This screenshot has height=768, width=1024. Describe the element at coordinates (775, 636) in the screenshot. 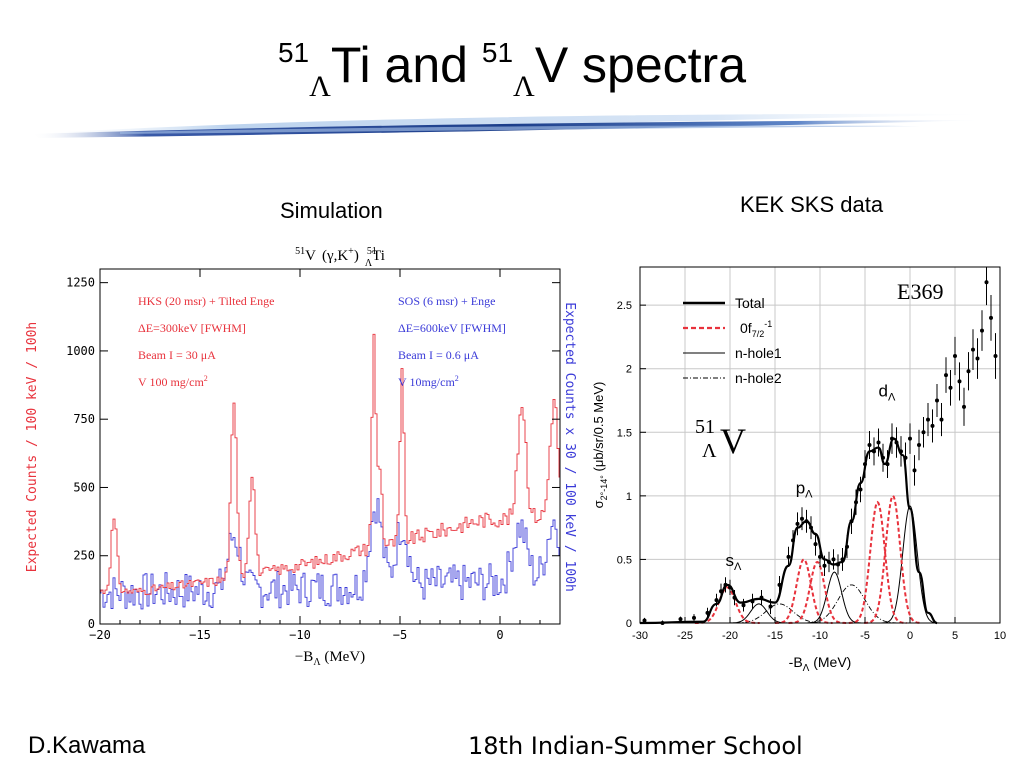

I see `kek-x-tick-label: -15` at that location.